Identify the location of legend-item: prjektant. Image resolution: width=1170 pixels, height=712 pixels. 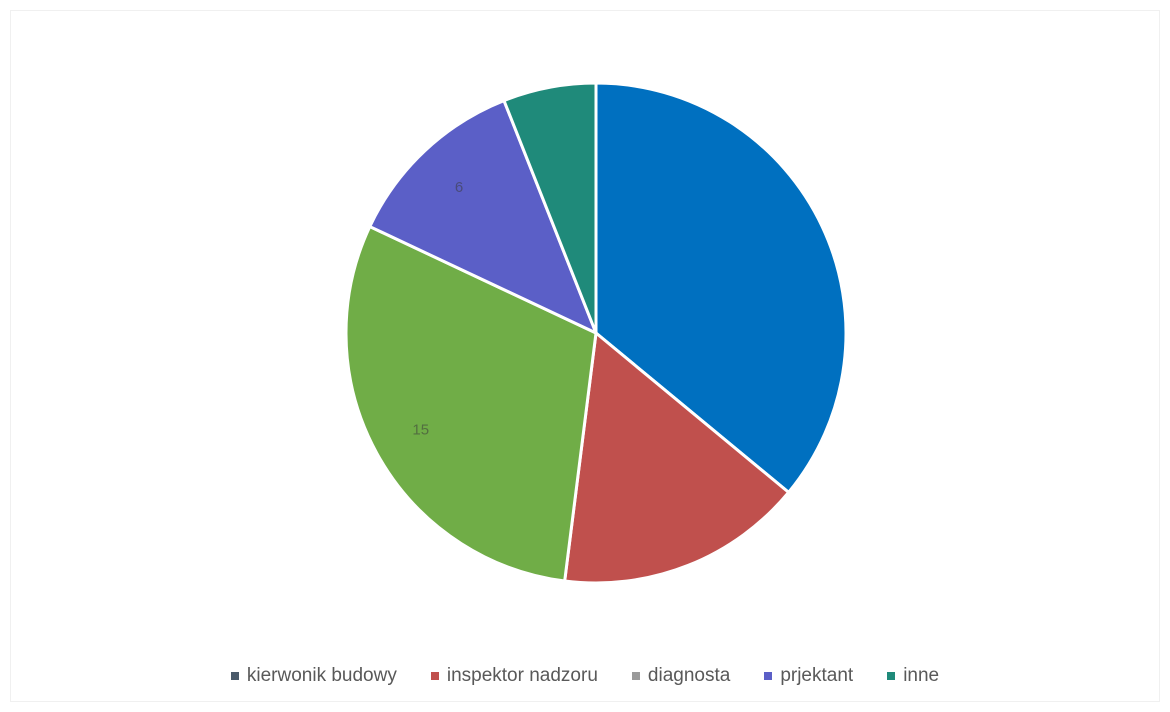
(808, 676).